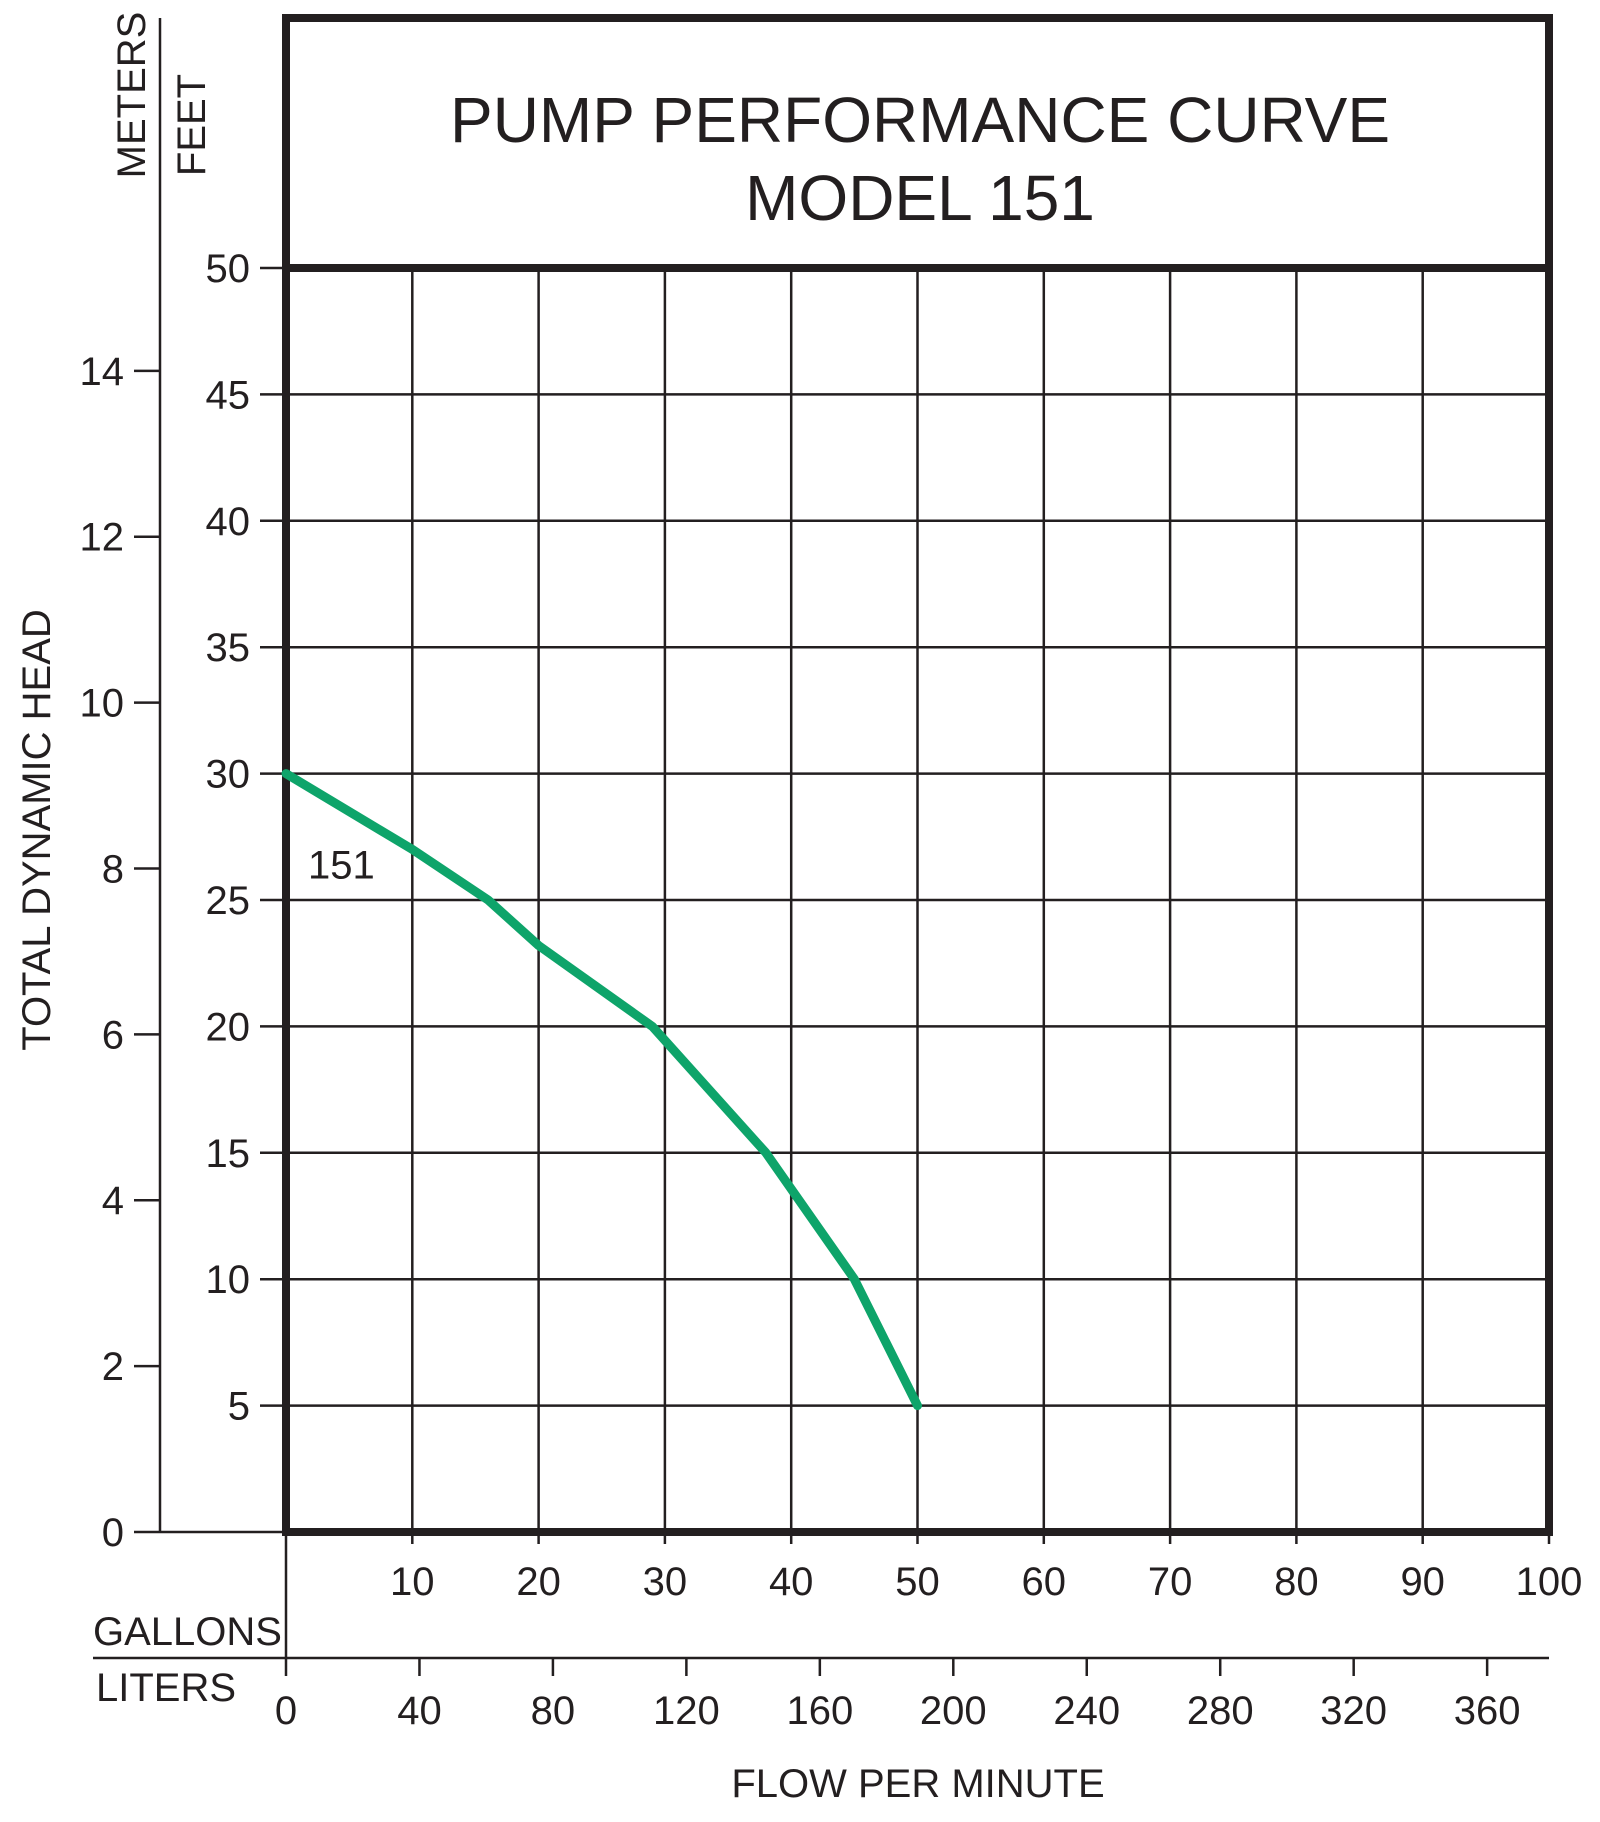 The image size is (1600, 1822). I want to click on tick-label-liters-360: 360, so click(1487, 1711).